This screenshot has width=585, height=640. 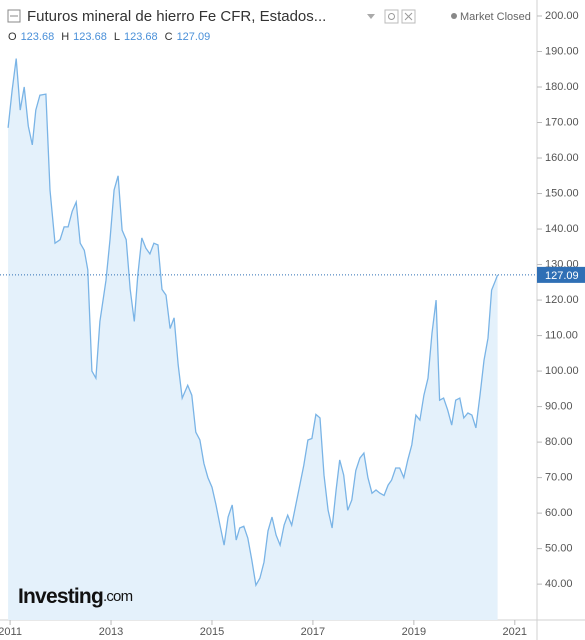 What do you see at coordinates (515, 632) in the screenshot?
I see `x-tick-label: 2021` at bounding box center [515, 632].